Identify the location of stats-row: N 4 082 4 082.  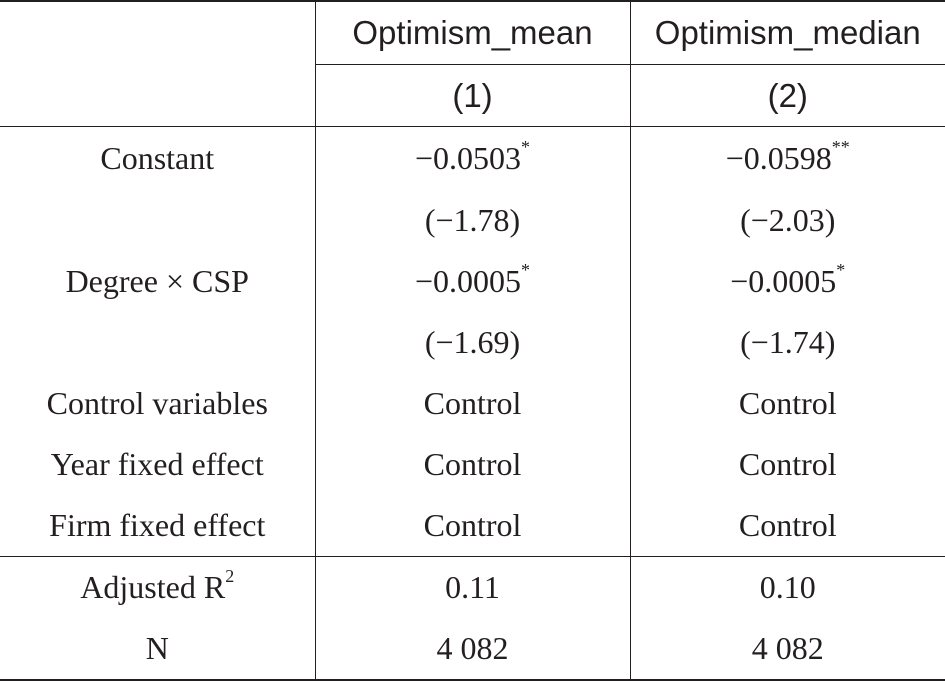
(472, 649).